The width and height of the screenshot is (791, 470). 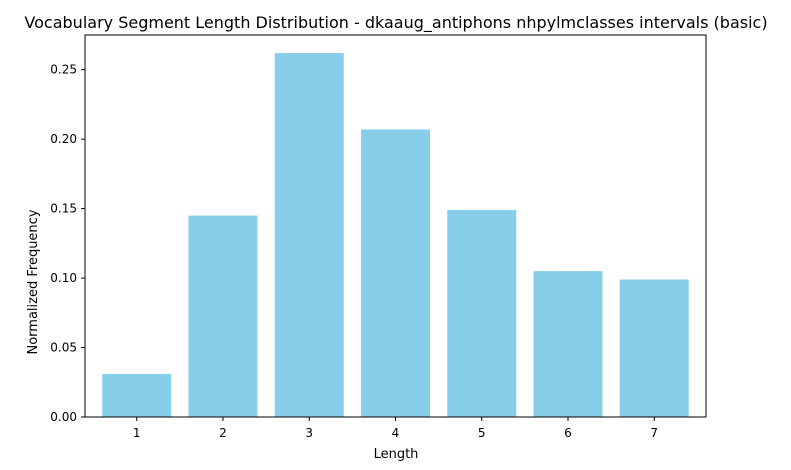 I want to click on y-axis-label: Normalized Frequency, so click(x=33, y=281).